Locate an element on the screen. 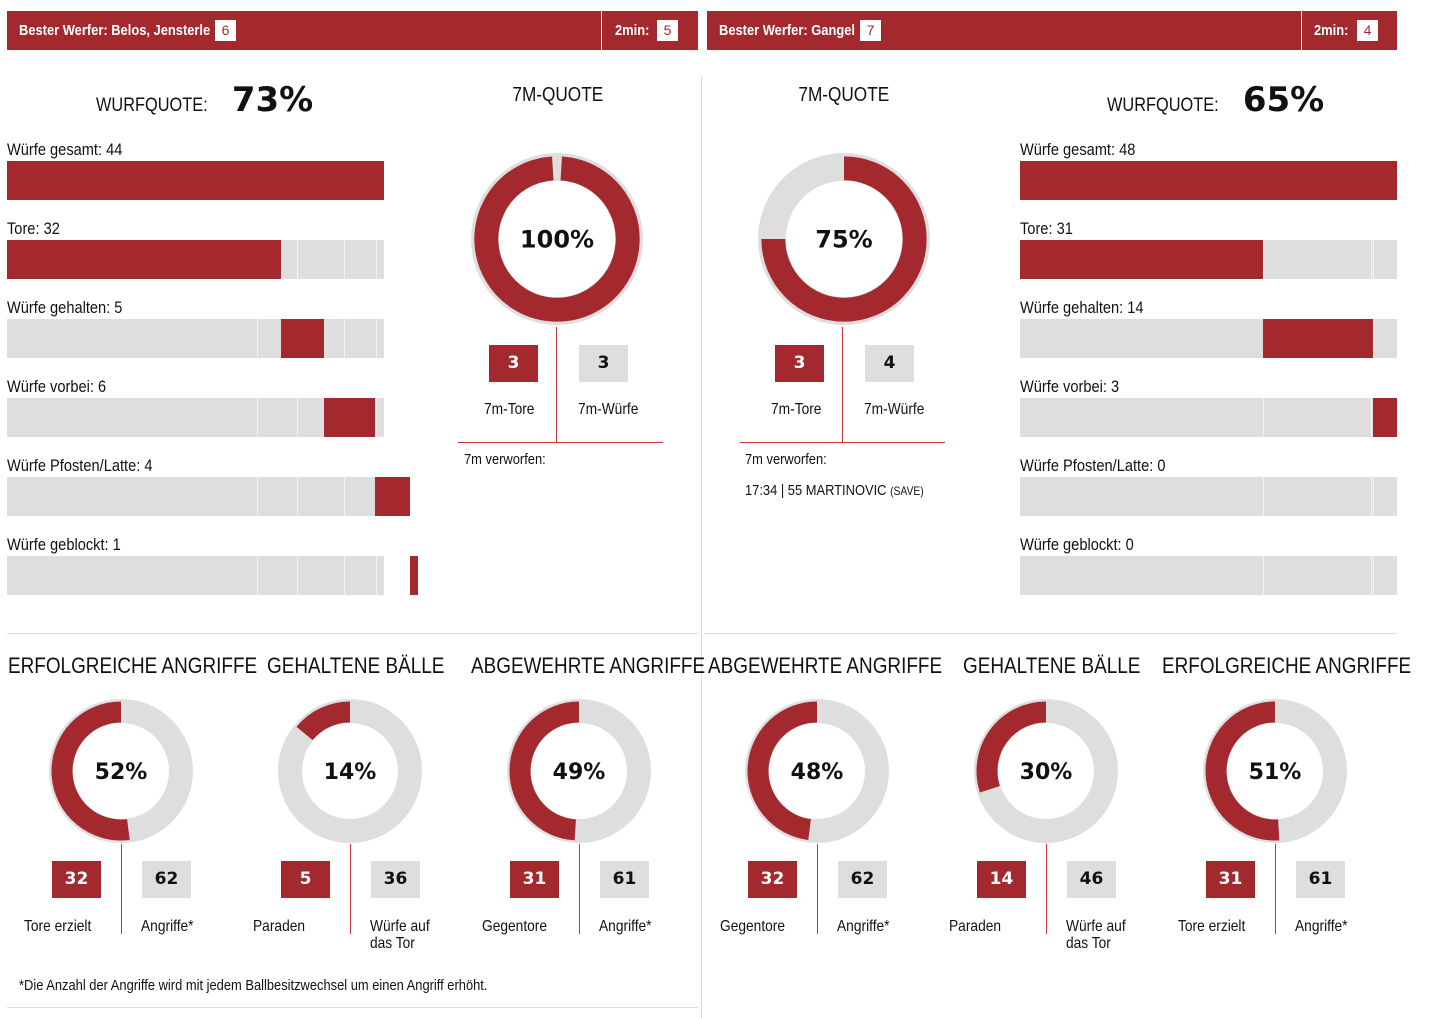 The width and height of the screenshot is (1444, 1018). left-bottom-0-donut-fill is located at coordinates (90, 771).